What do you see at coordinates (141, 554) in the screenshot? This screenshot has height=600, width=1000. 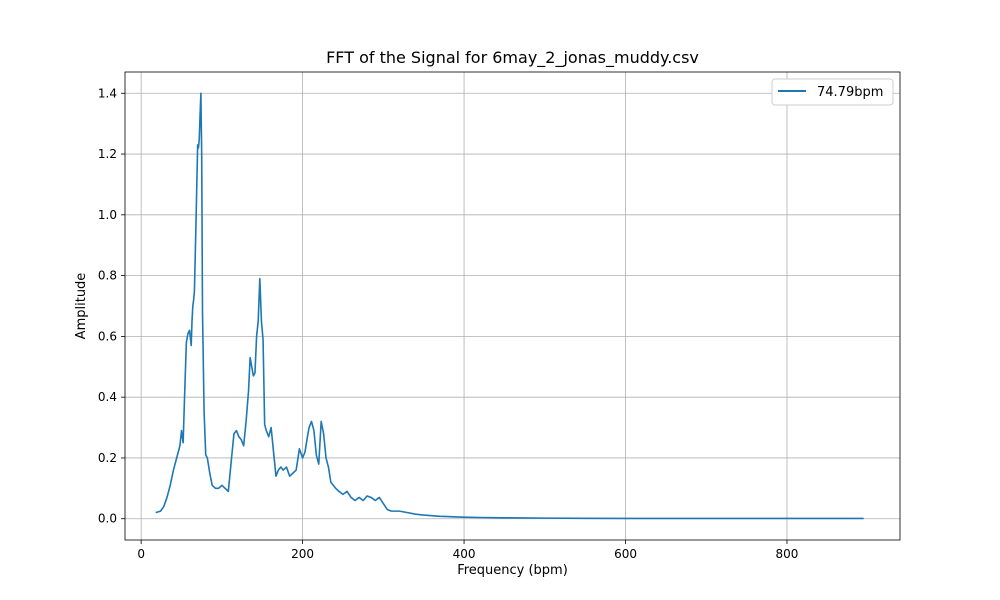 I see `x-tick-label: 0` at bounding box center [141, 554].